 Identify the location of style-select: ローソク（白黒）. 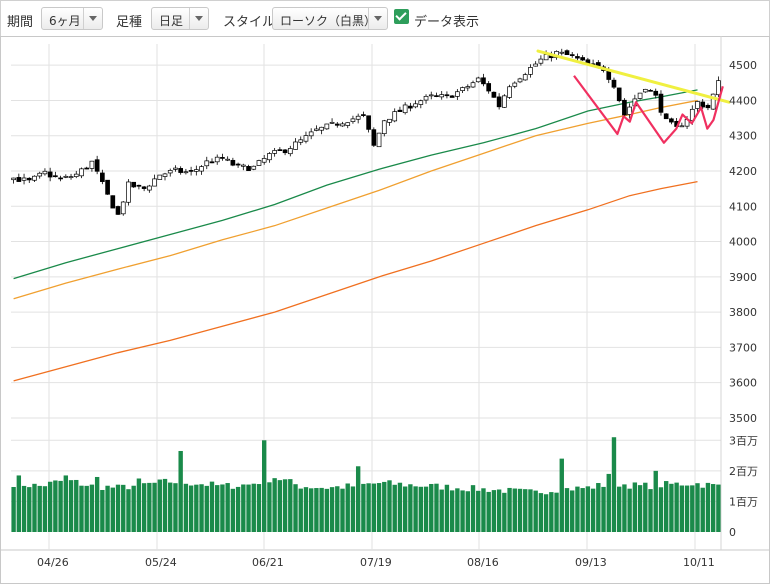
(330, 18).